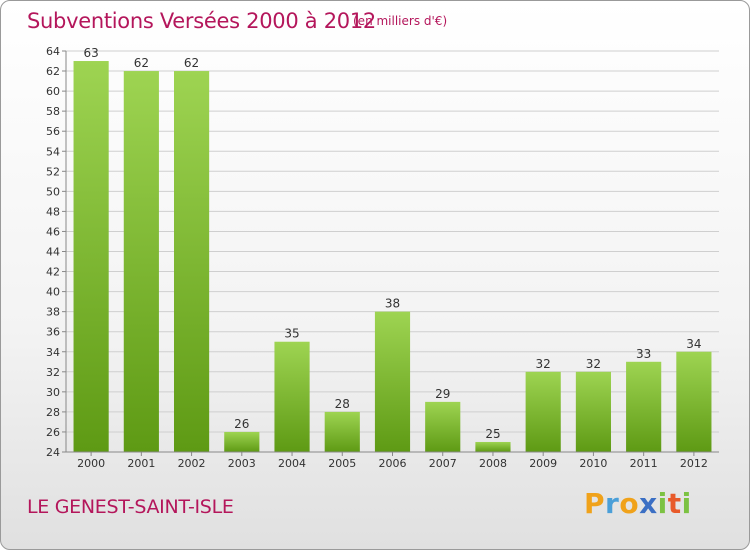 This screenshot has width=750, height=550. Describe the element at coordinates (53, 171) in the screenshot. I see `y-tick-label: 52` at that location.